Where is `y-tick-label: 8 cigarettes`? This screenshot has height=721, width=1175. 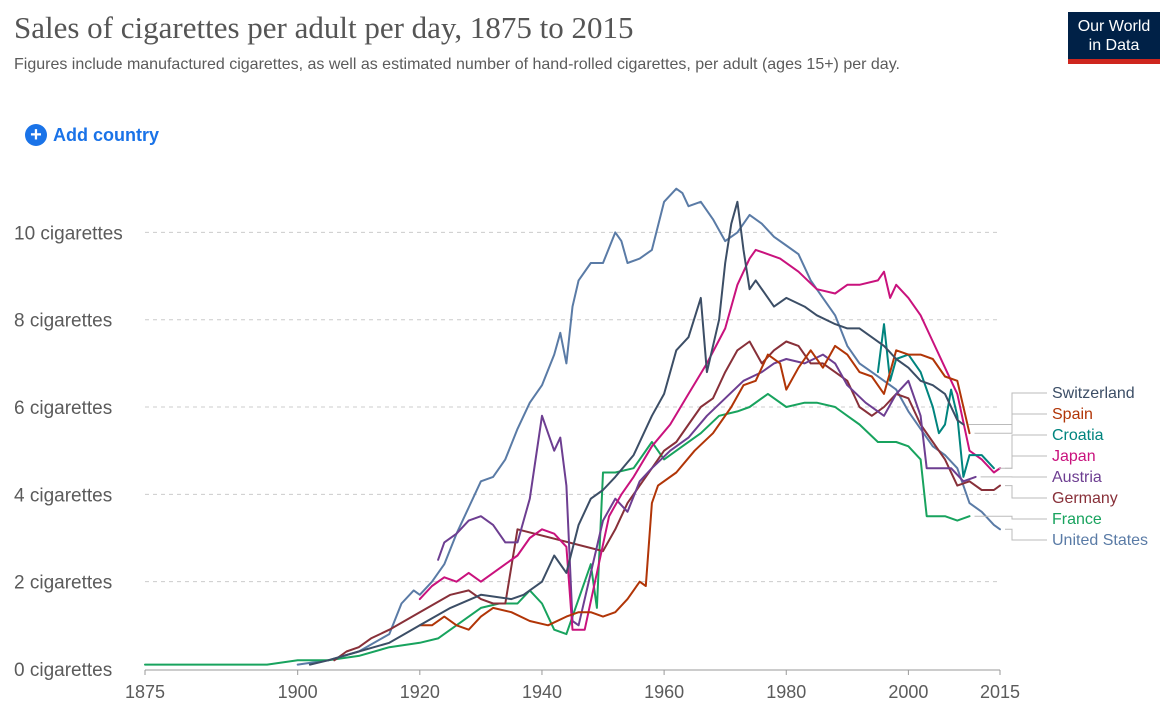 y-tick-label: 8 cigarettes is located at coordinates (63, 321).